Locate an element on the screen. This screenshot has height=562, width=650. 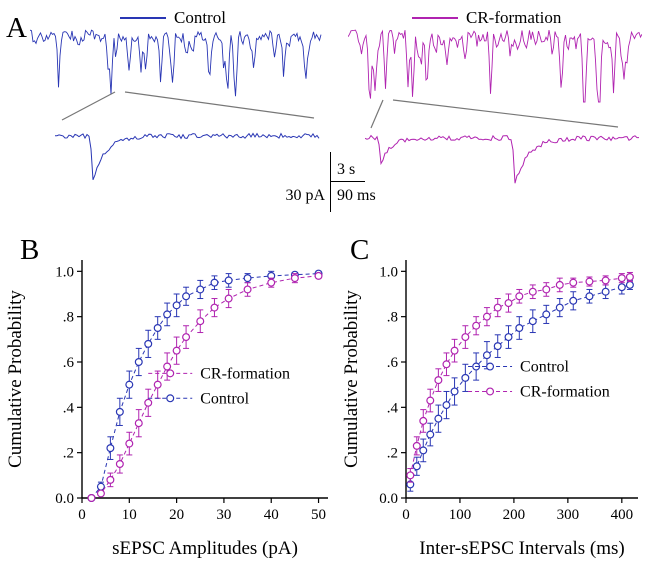
control-zoom-trace is located at coordinates (187, 156).